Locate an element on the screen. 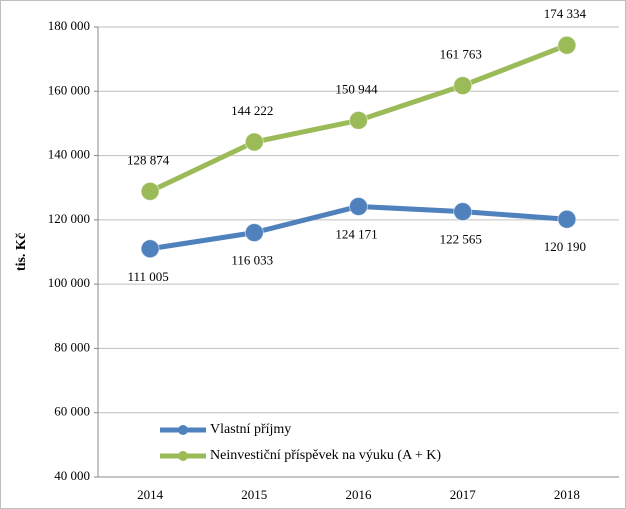 The width and height of the screenshot is (626, 509). data-label: 150 944 is located at coordinates (356, 88).